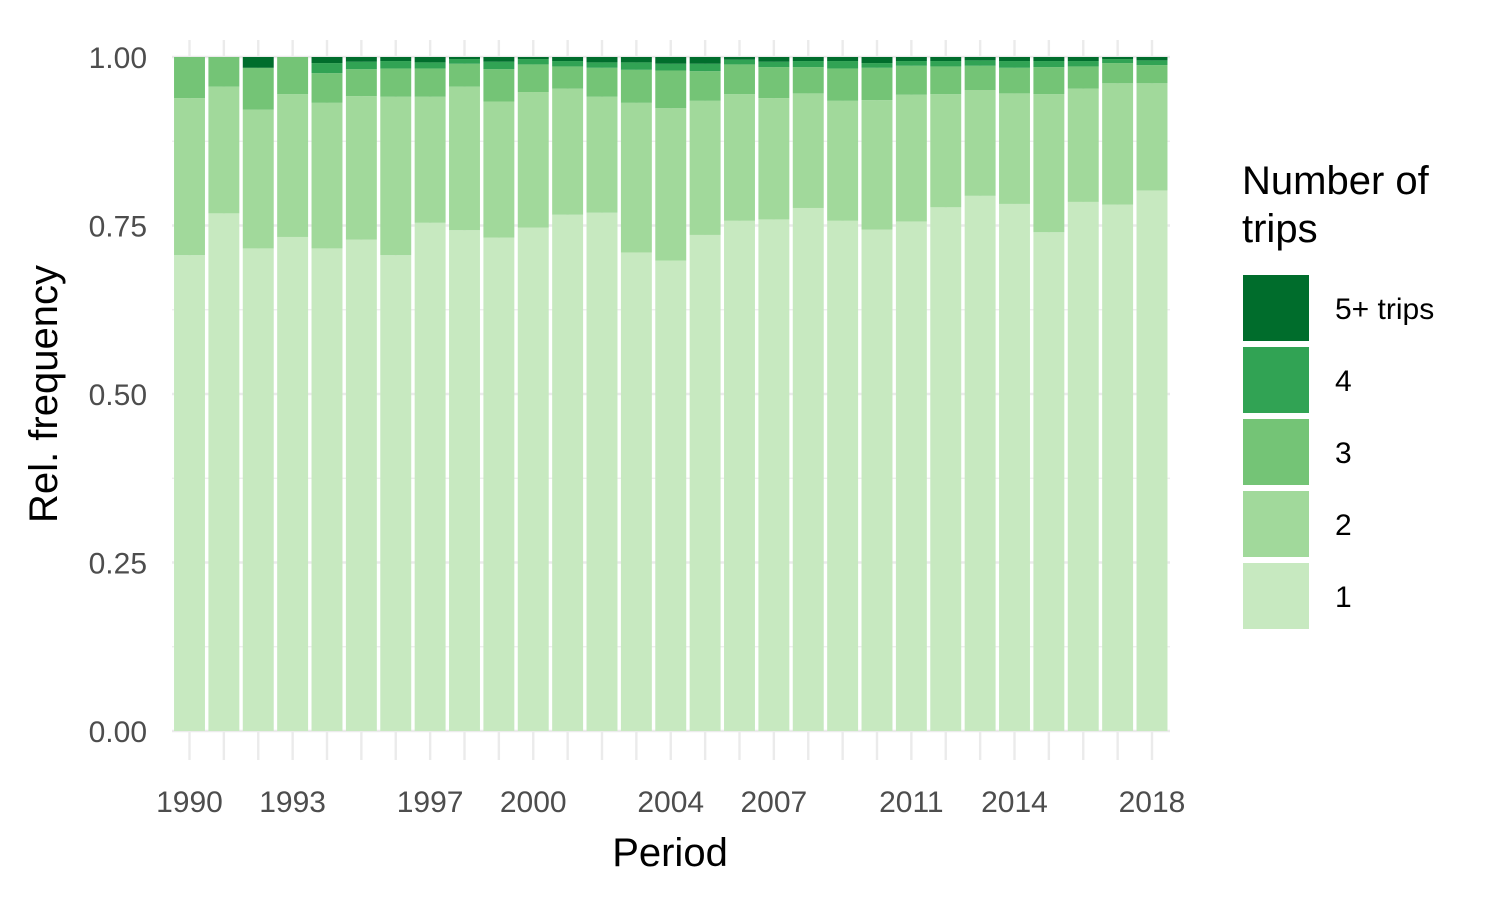  What do you see at coordinates (946, 59) in the screenshot?
I see `bar-segment-2012-5trips` at bounding box center [946, 59].